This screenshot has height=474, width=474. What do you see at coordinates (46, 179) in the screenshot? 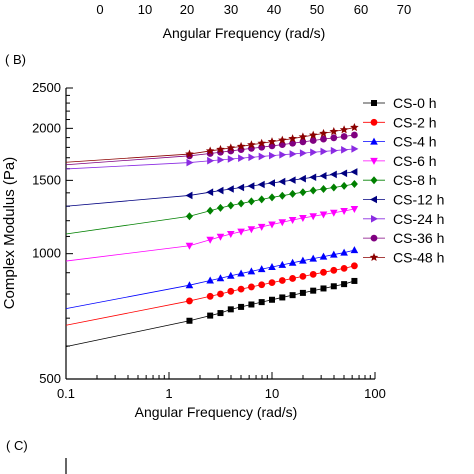
I see `y-tick-label: 1500` at bounding box center [46, 179].